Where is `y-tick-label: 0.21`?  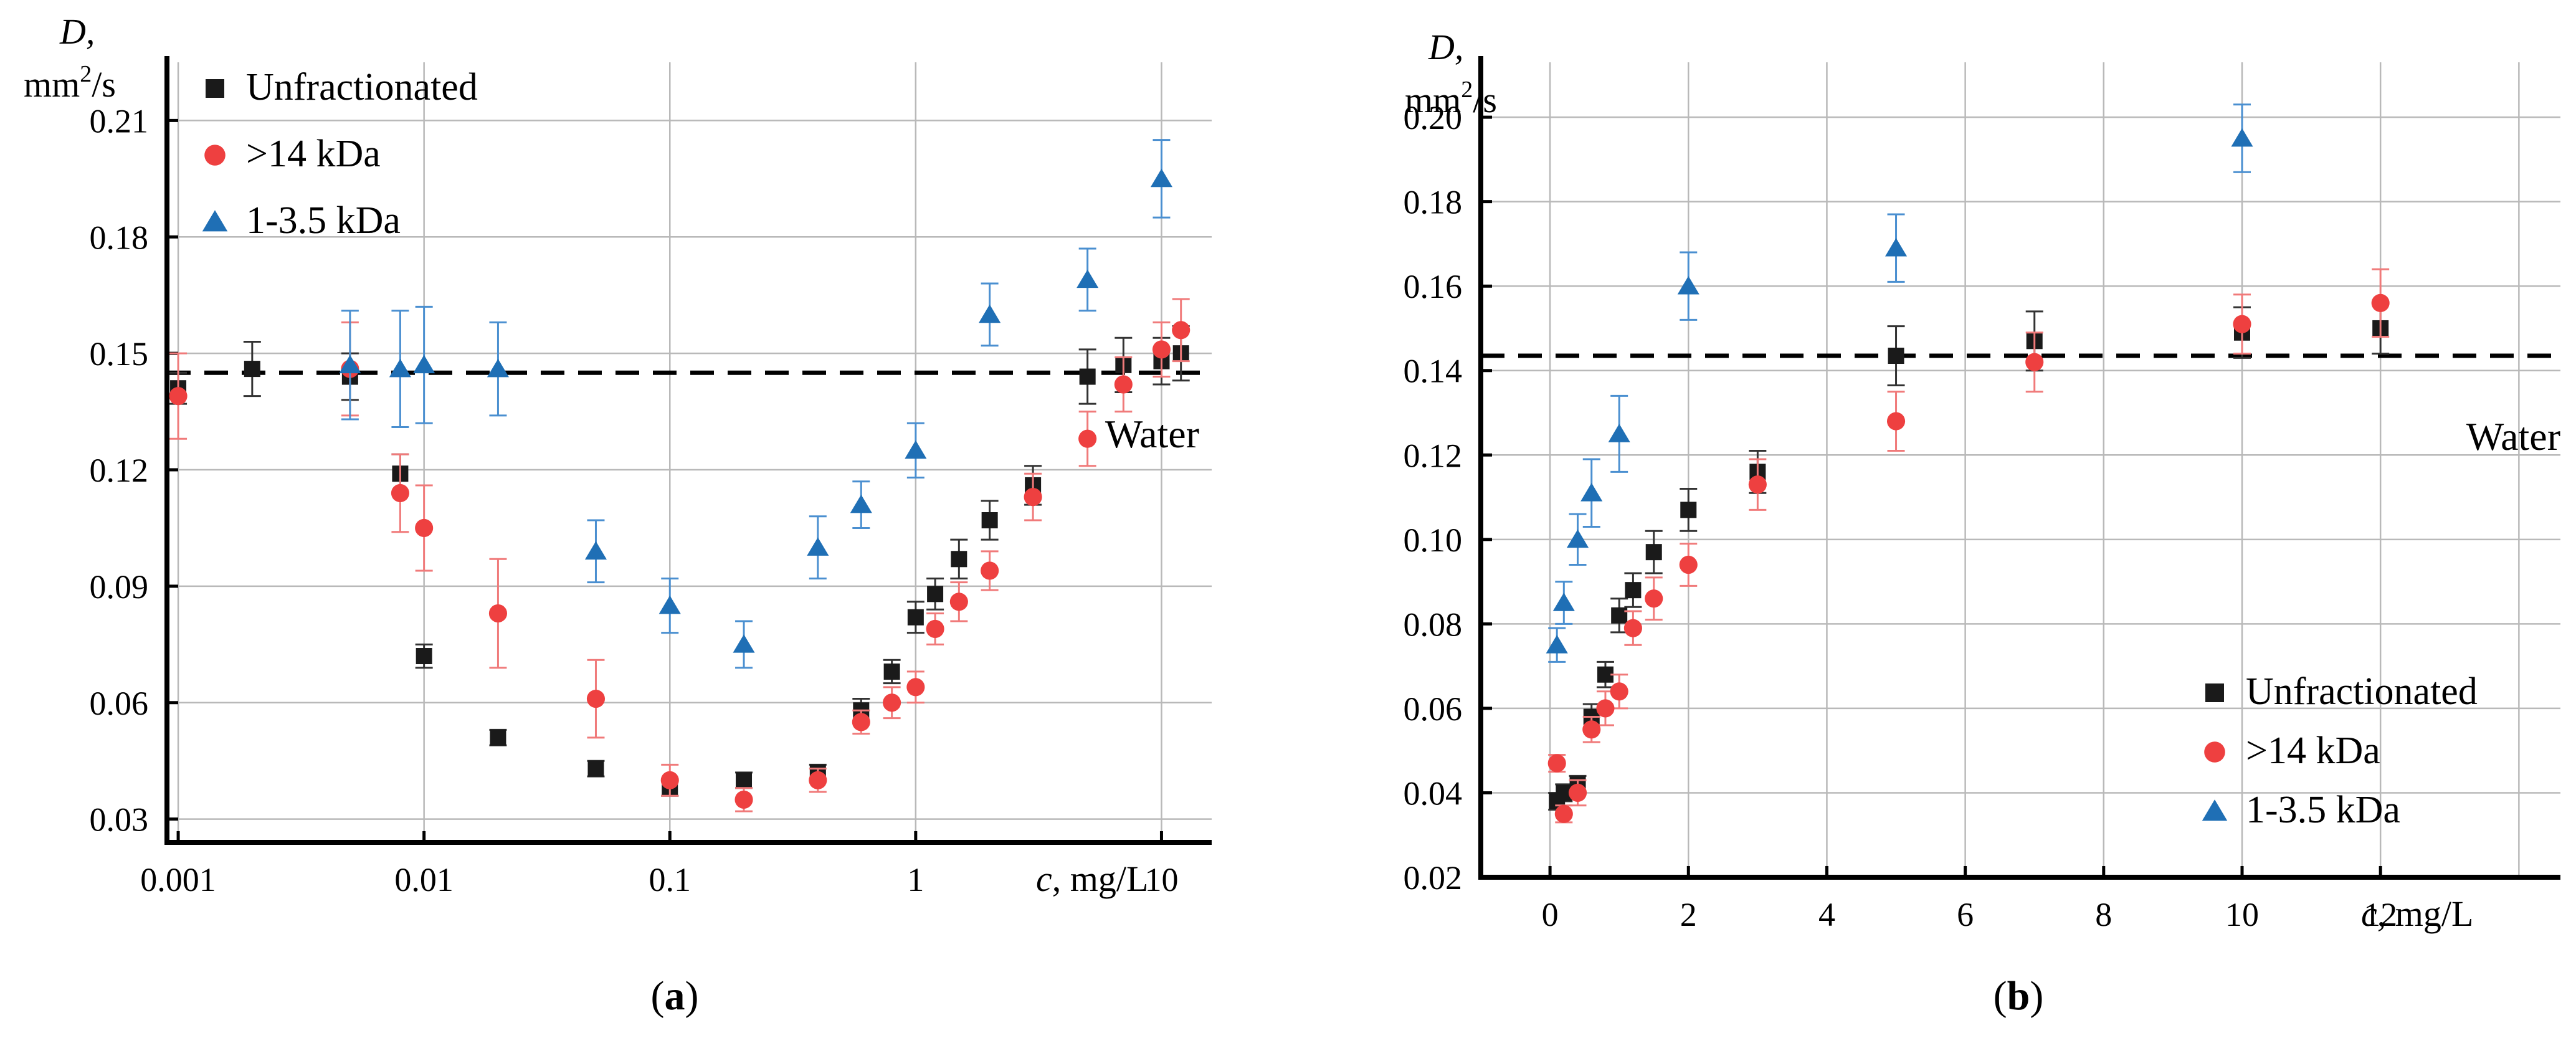 y-tick-label: 0.21 is located at coordinates (119, 121).